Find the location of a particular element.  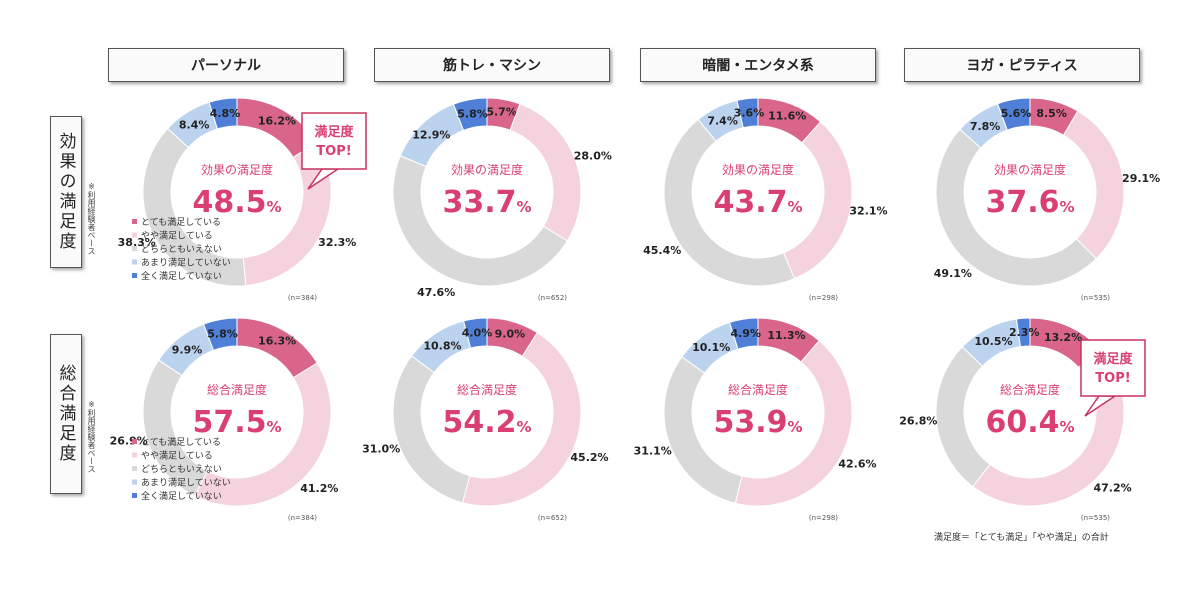

segment-label: 10.8% is located at coordinates (442, 346).